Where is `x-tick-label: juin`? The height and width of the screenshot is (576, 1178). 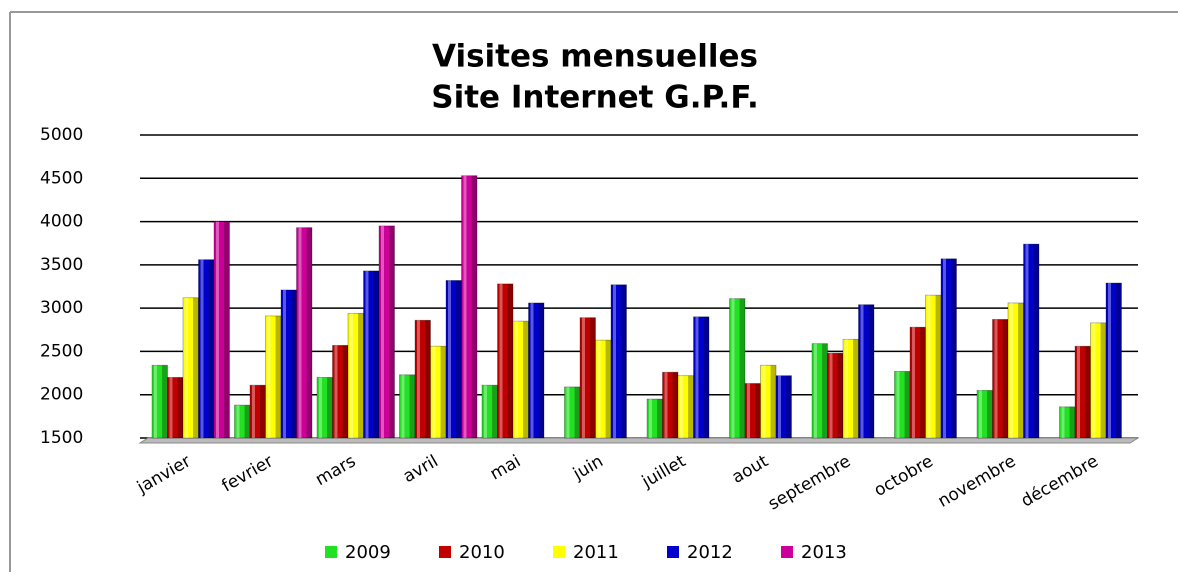
x-tick-label: juin is located at coordinates (588, 467).